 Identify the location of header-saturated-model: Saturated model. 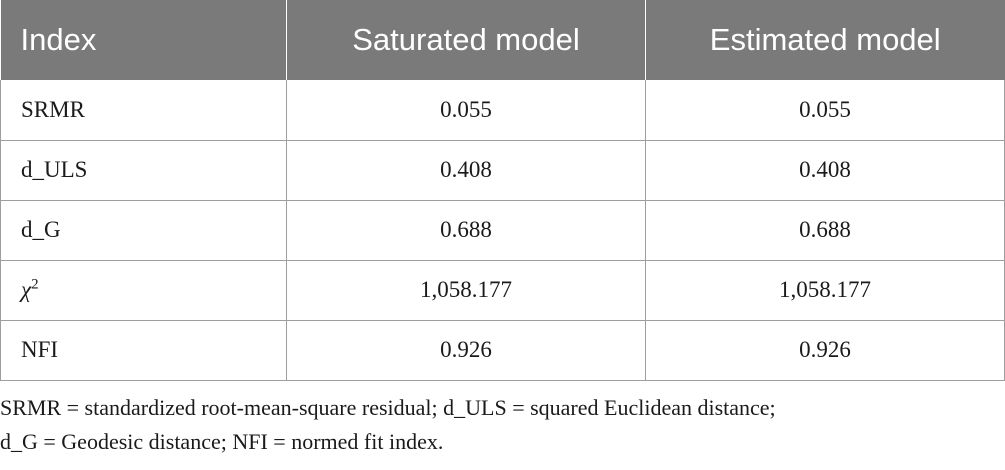
(466, 40).